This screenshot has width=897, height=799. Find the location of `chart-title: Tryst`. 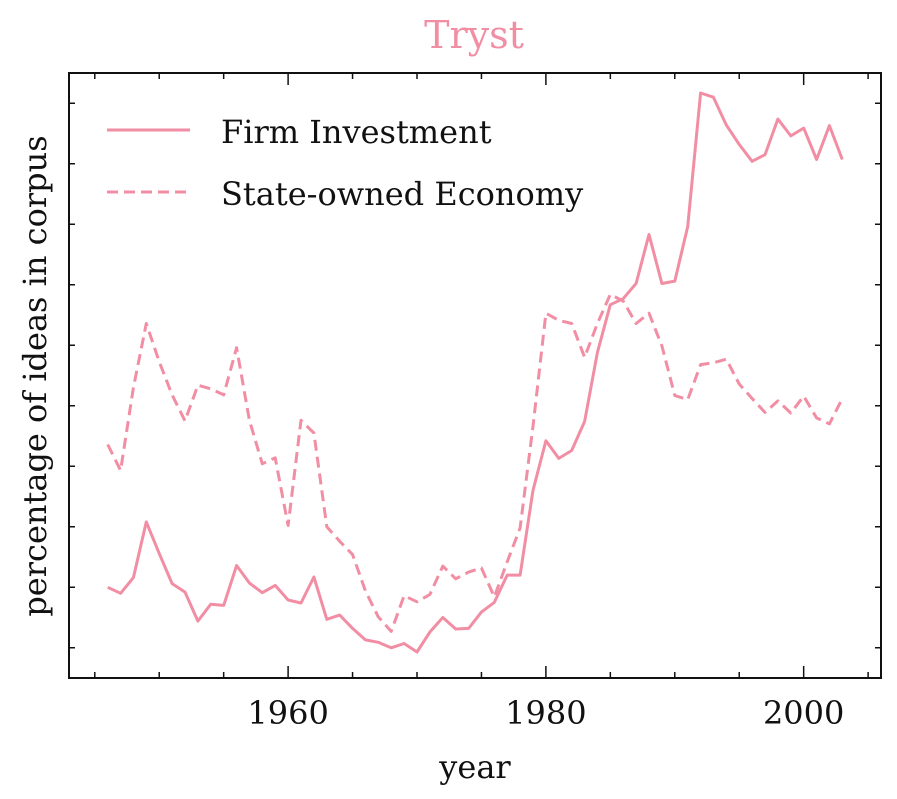

chart-title: Tryst is located at coordinates (474, 35).